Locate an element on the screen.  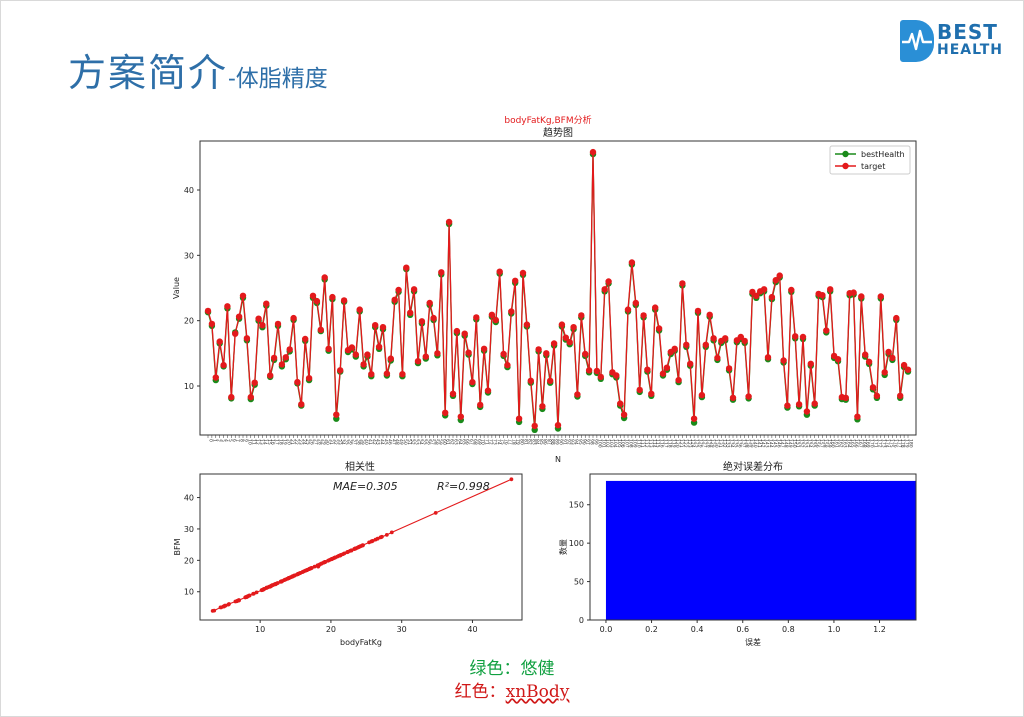
legend-marker-target is located at coordinates (845, 166).